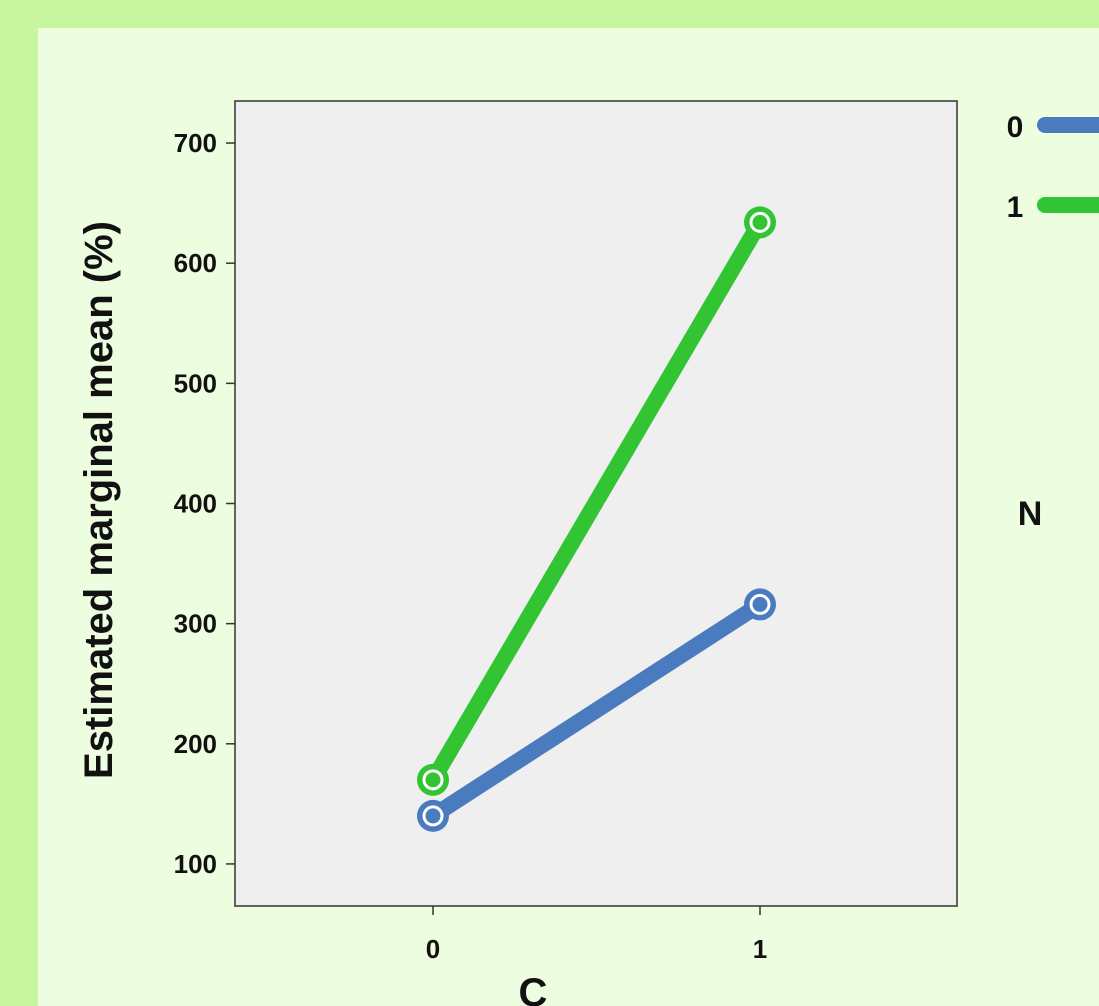 This screenshot has height=1006, width=1099. I want to click on y-tick-label: 100, so click(195, 864).